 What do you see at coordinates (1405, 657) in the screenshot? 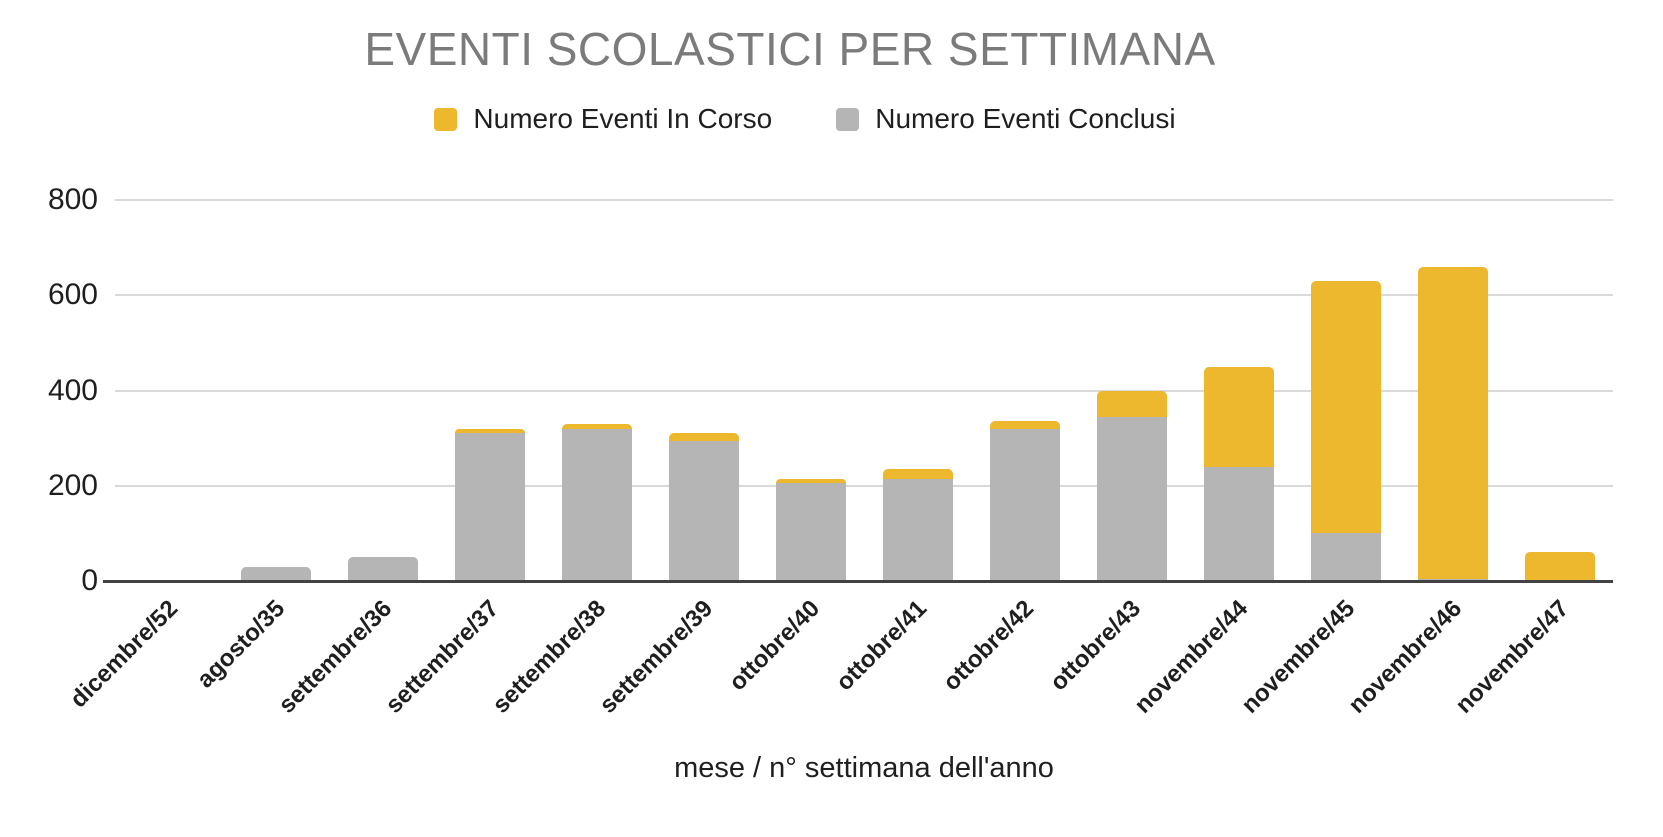
I see `x-tick-label: novembre/46` at bounding box center [1405, 657].